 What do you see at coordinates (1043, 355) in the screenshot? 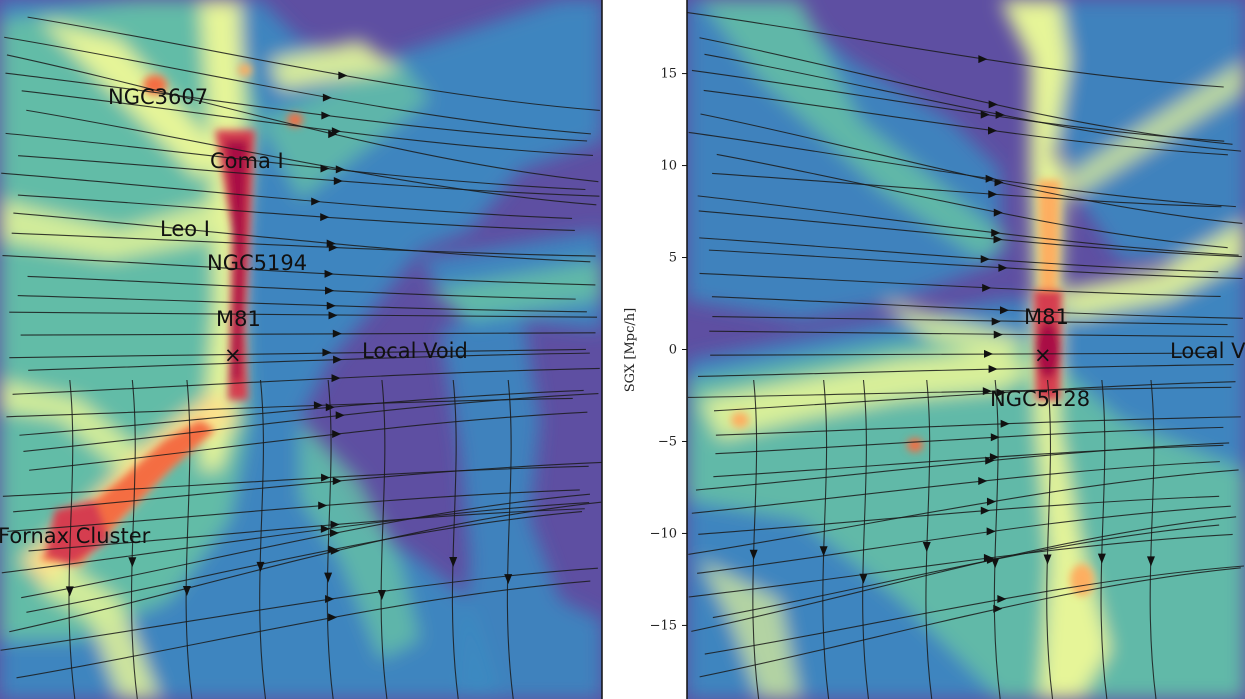
I see `m81-cross-marker-right: ×` at bounding box center [1043, 355].